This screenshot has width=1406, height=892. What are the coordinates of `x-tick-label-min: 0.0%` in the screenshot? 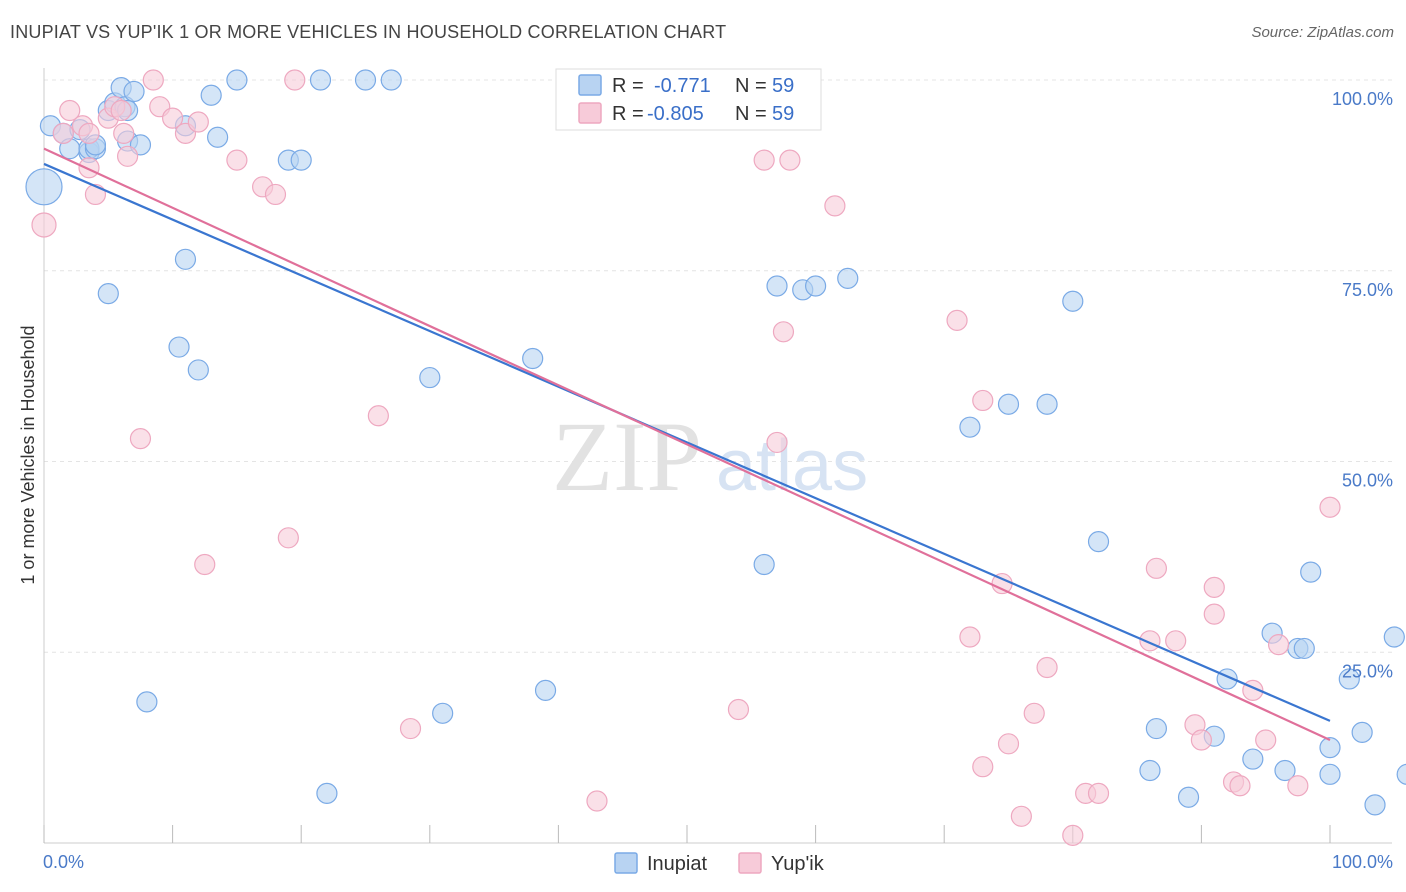 It's located at (63, 862).